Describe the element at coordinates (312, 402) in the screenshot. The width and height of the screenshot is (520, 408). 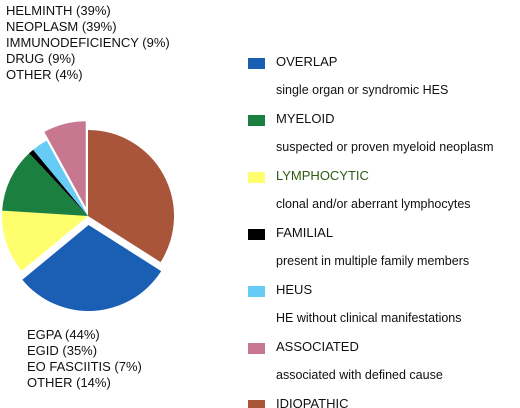
I see `legend-label: IDIOPATHIC` at that location.